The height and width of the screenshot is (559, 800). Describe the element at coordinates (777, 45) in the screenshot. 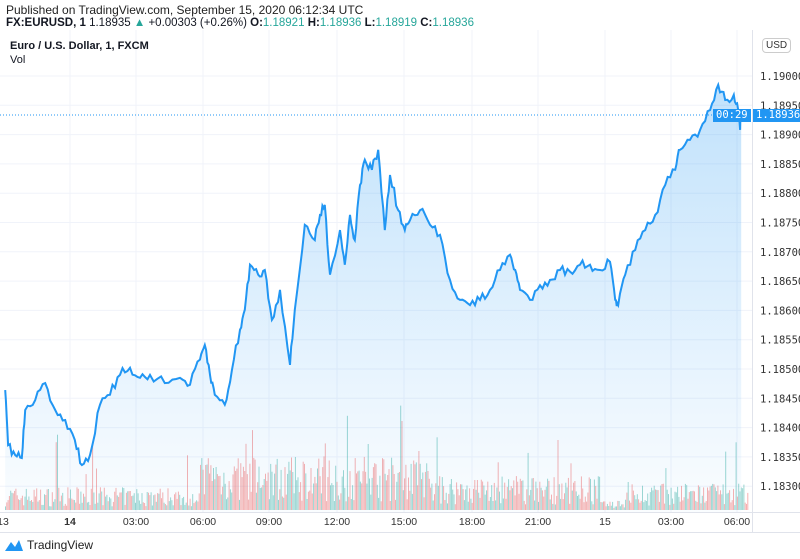

I see `currency-button: USD` at that location.